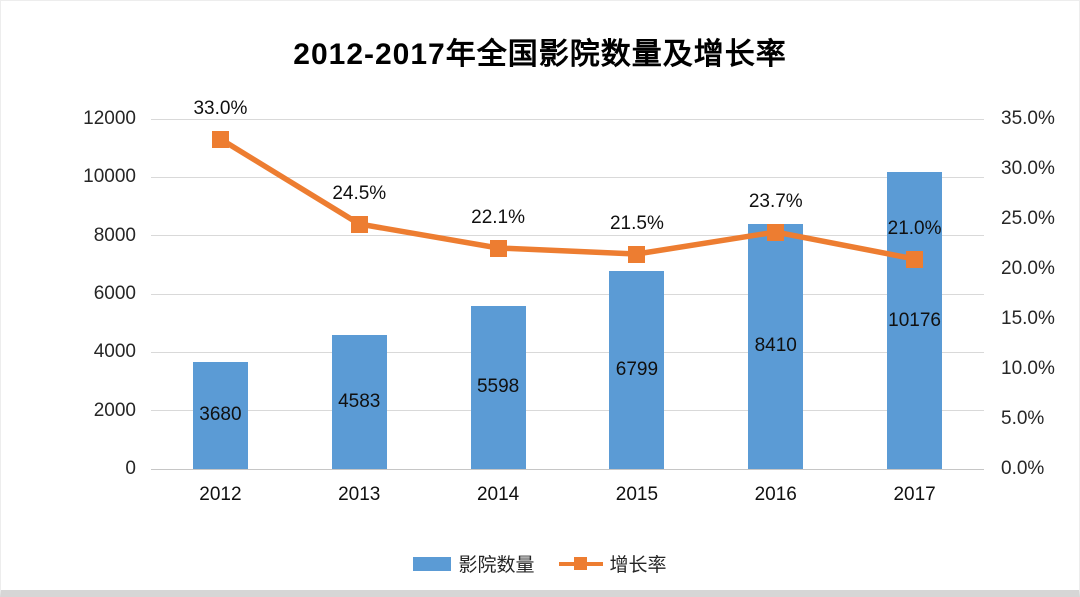  Describe the element at coordinates (638, 565) in the screenshot. I see `legend-label-growth-rate: 增长率` at that location.